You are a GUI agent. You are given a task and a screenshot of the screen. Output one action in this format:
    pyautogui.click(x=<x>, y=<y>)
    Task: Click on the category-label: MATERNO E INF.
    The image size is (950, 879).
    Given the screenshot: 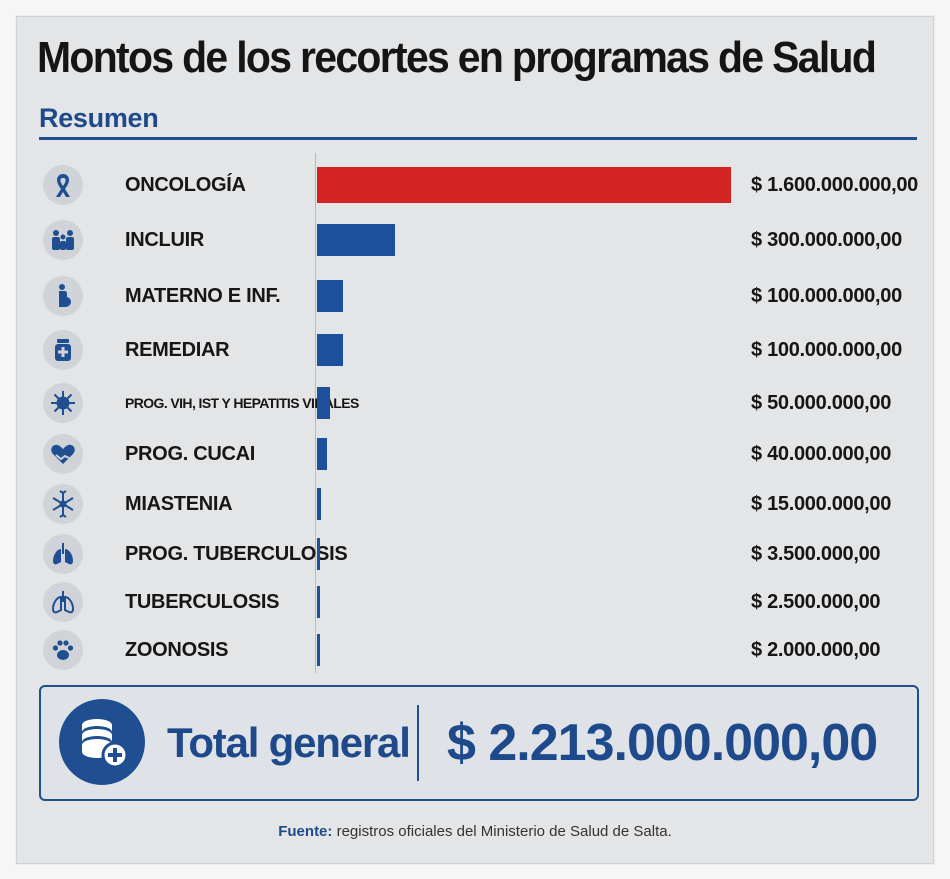 What is the action you would take?
    pyautogui.click(x=202, y=296)
    